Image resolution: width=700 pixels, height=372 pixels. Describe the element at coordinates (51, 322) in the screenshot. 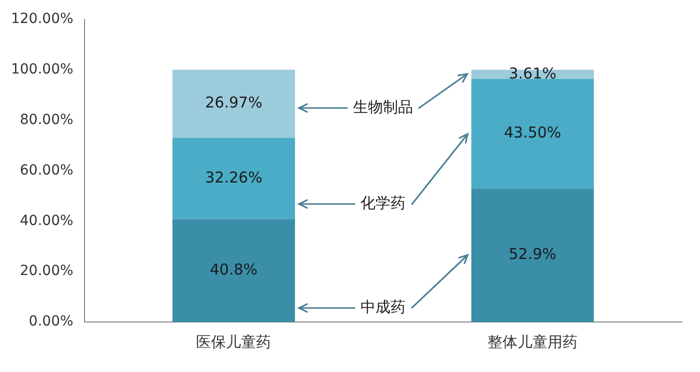

I see `y-tick-label: 0.00%` at that location.